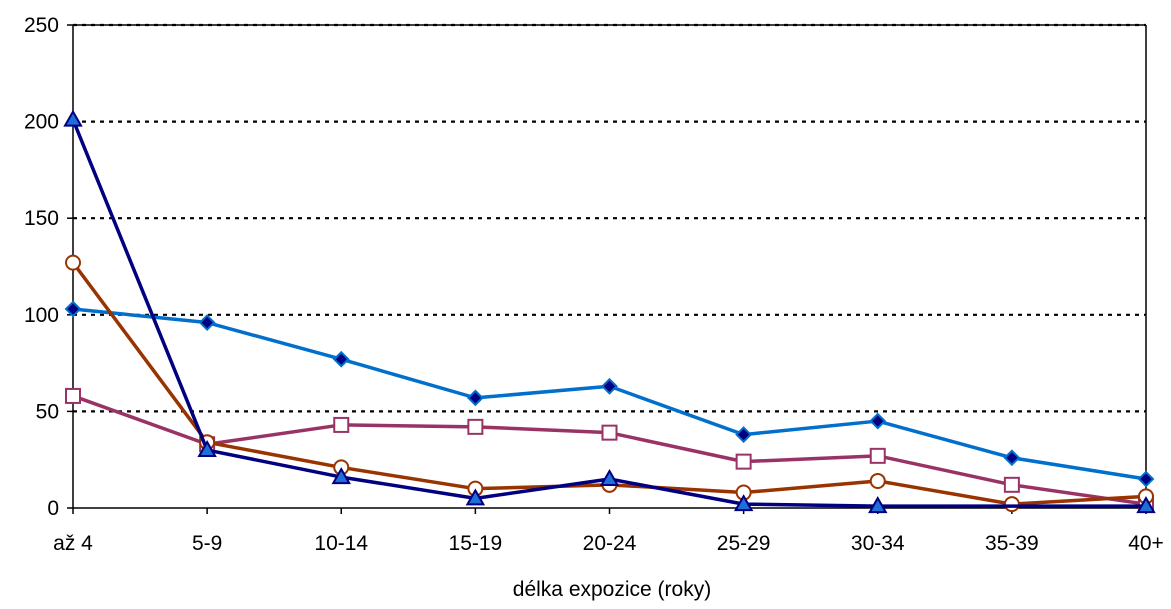  I want to click on x-tick-label: 15-19, so click(476, 543).